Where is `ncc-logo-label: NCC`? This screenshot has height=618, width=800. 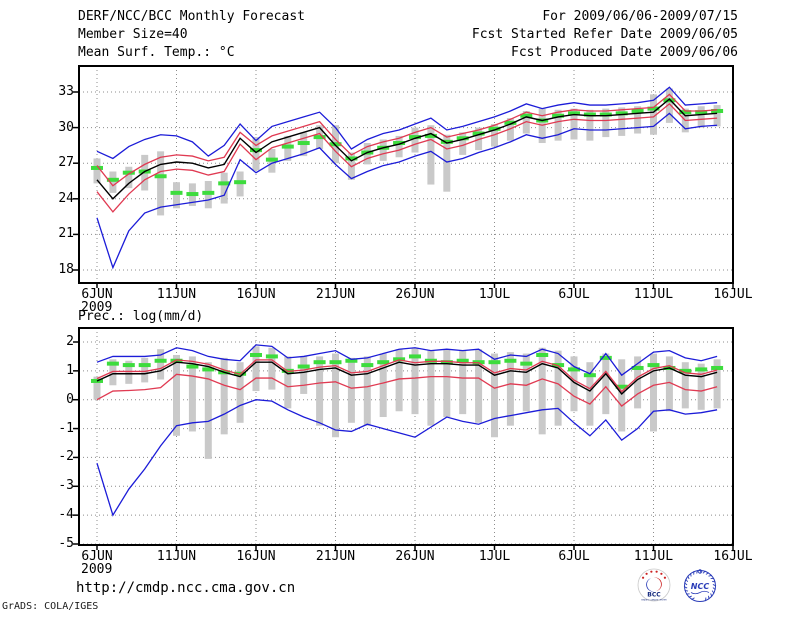
ncc-logo-label: NCC is located at coordinates (700, 586).